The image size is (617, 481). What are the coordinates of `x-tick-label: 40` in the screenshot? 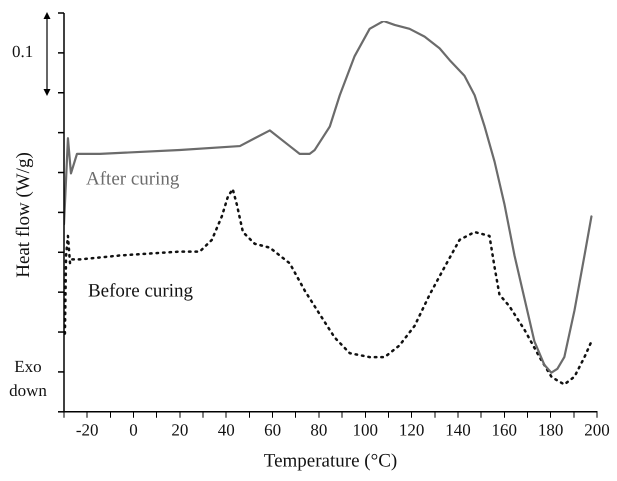 It's located at (226, 430).